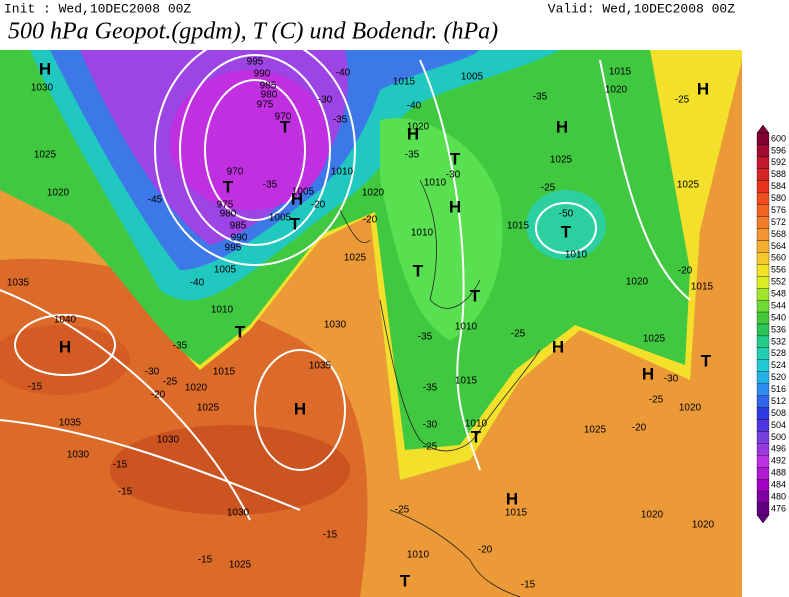 This screenshot has height=597, width=789. Describe the element at coordinates (778, 186) in the screenshot. I see `colorbar-label: 584` at that location.